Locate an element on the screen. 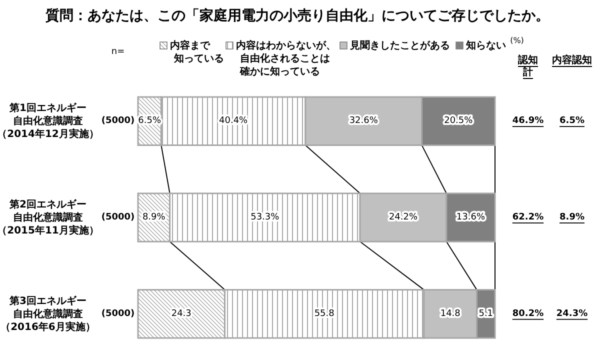 Image resolution: width=595 pixels, height=346 pixels. data-label: 24.3 is located at coordinates (181, 313).